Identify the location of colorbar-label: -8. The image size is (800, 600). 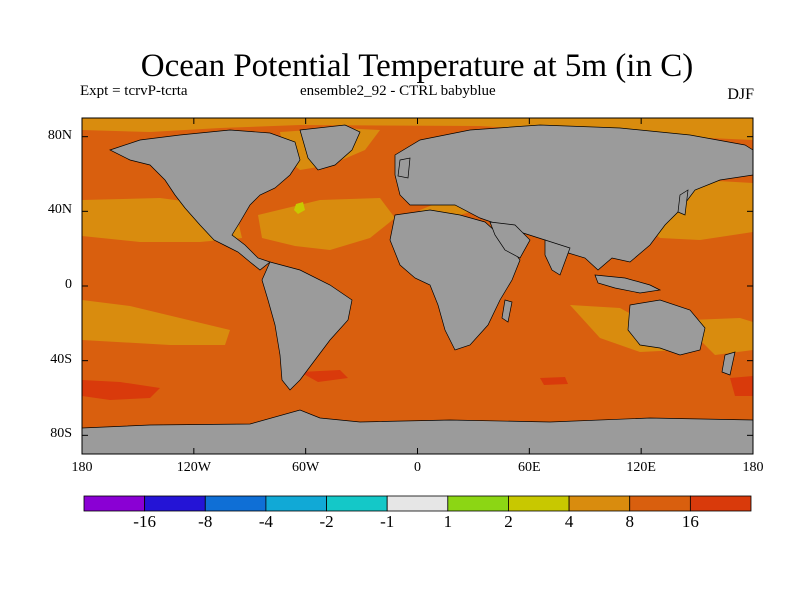
(205, 521).